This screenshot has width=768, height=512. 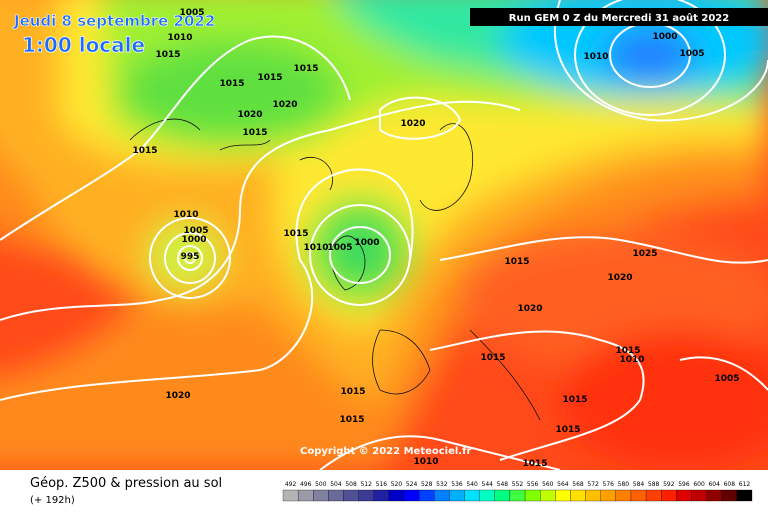 What do you see at coordinates (397, 484) in the screenshot?
I see `colorbar-label: 520` at bounding box center [397, 484].